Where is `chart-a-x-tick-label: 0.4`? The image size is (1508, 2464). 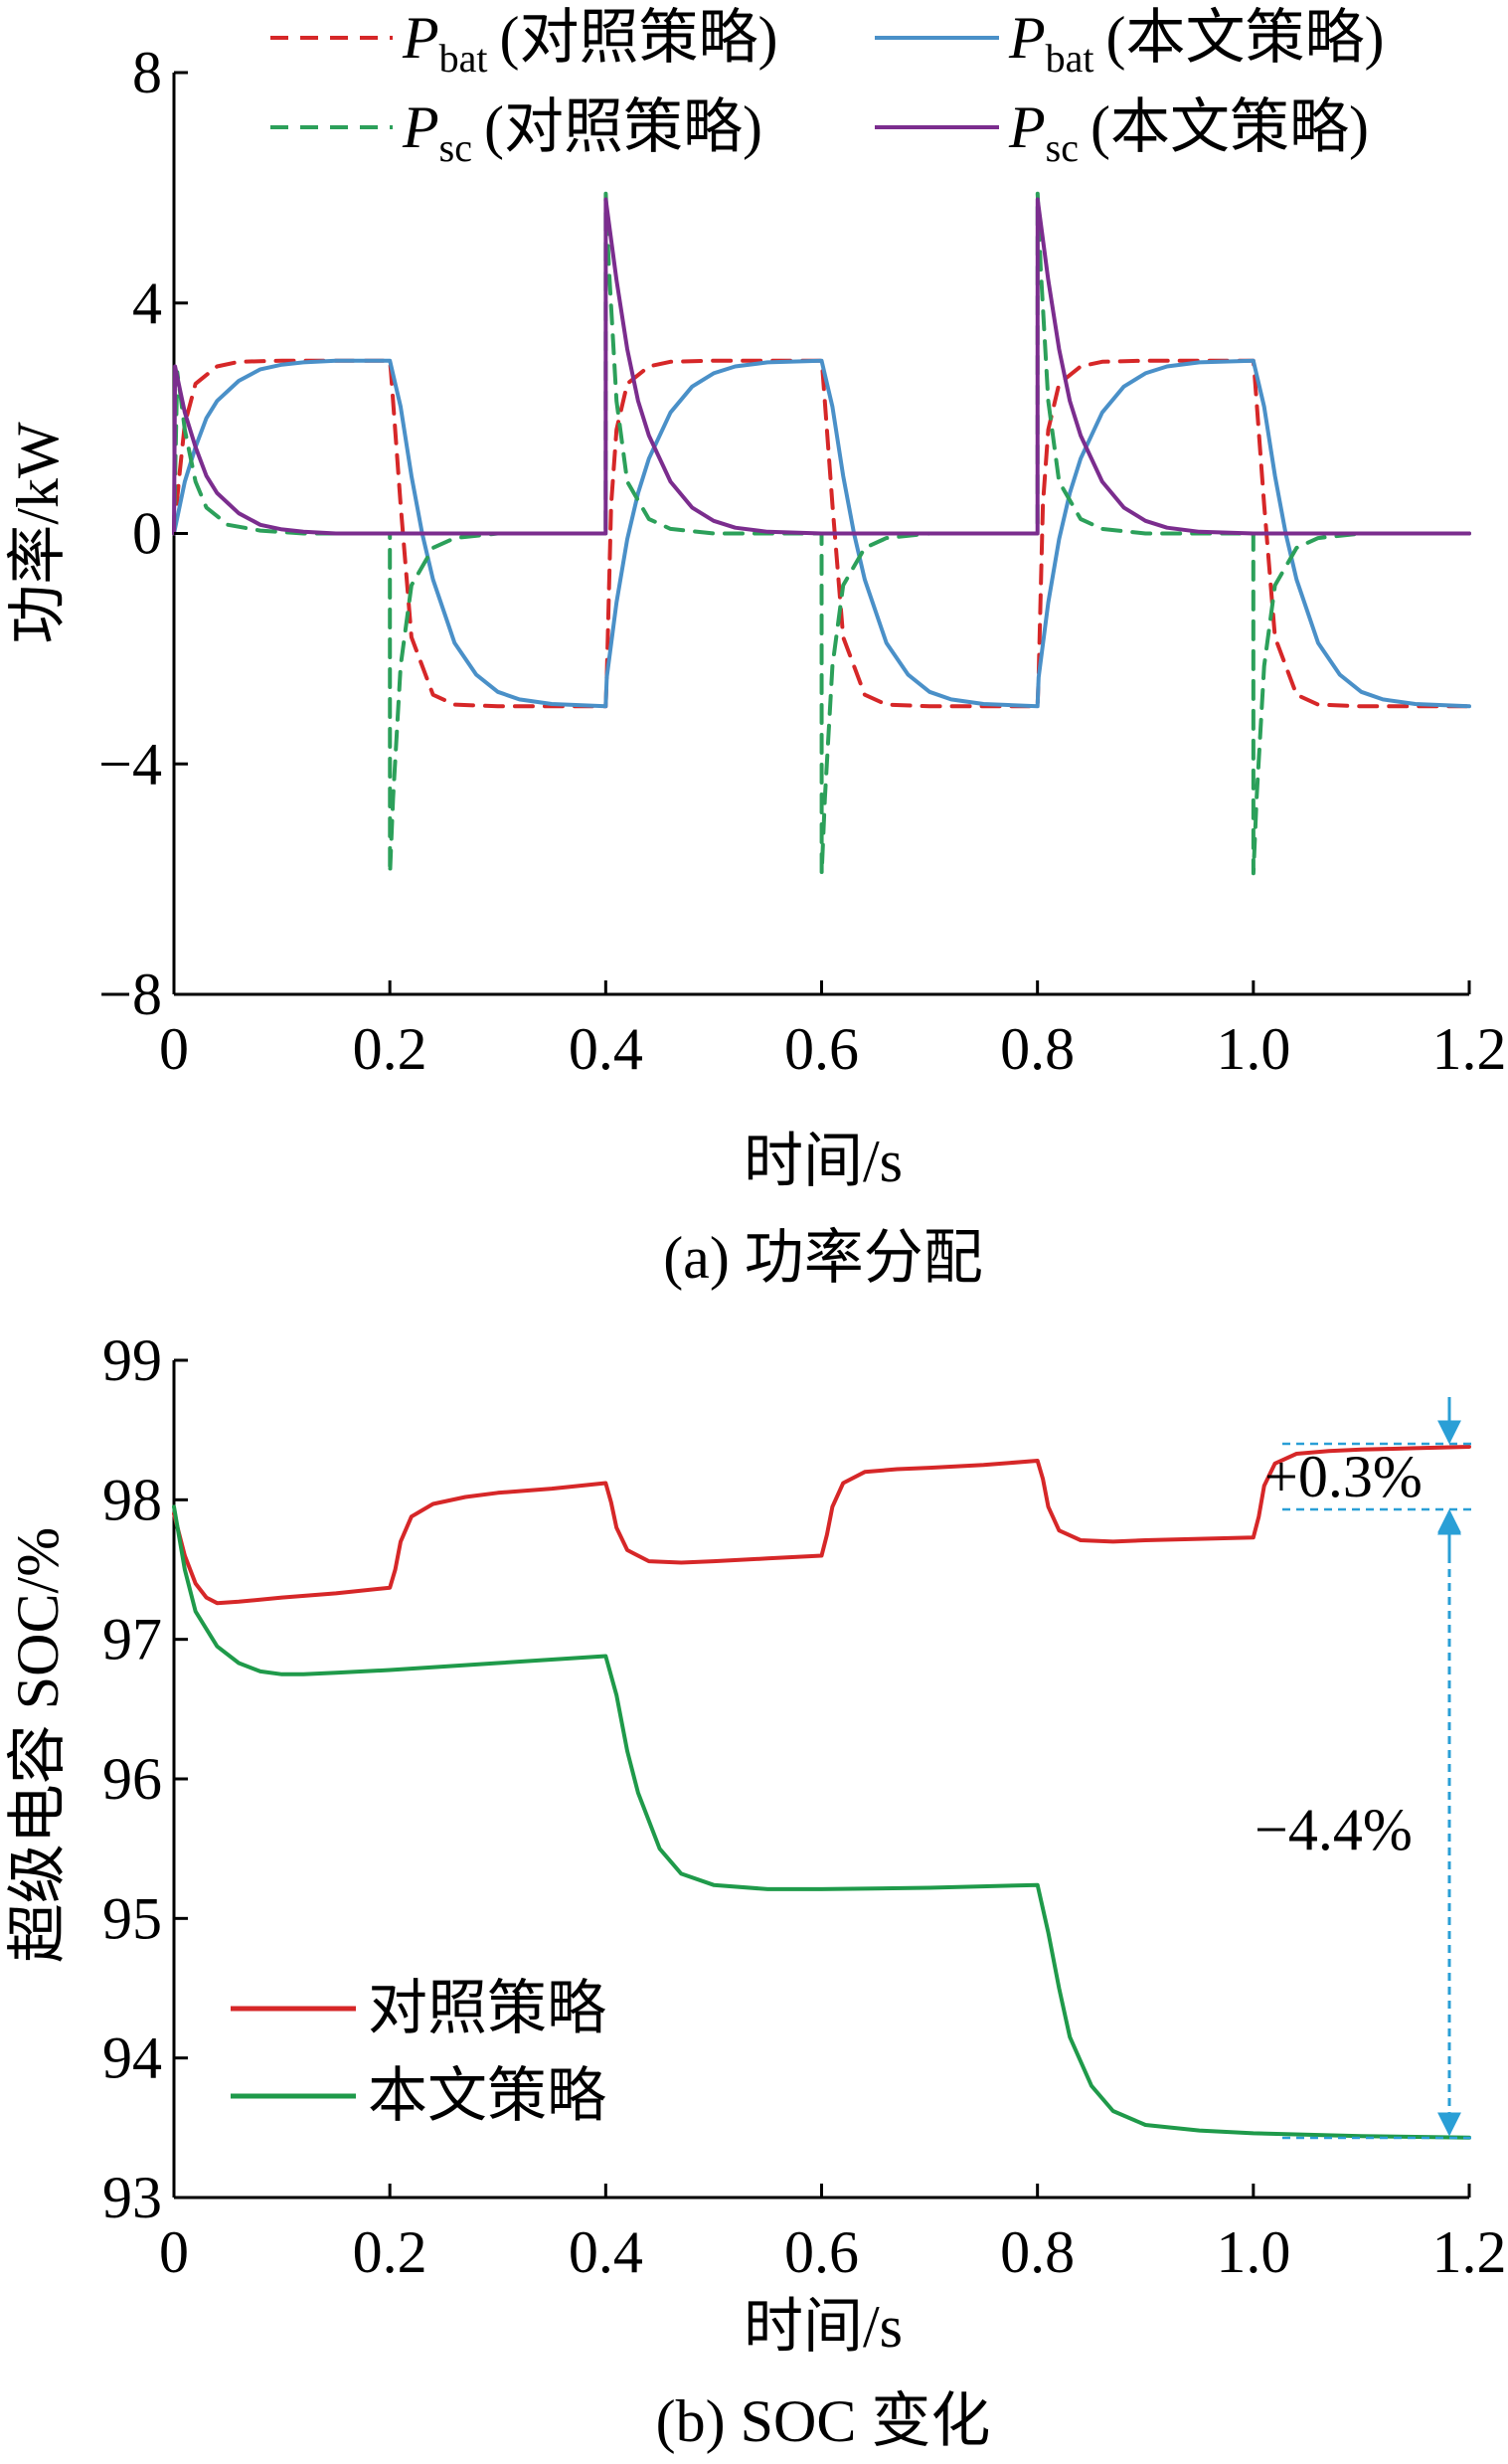 chart-a-x-tick-label: 0.4 is located at coordinates (606, 1049).